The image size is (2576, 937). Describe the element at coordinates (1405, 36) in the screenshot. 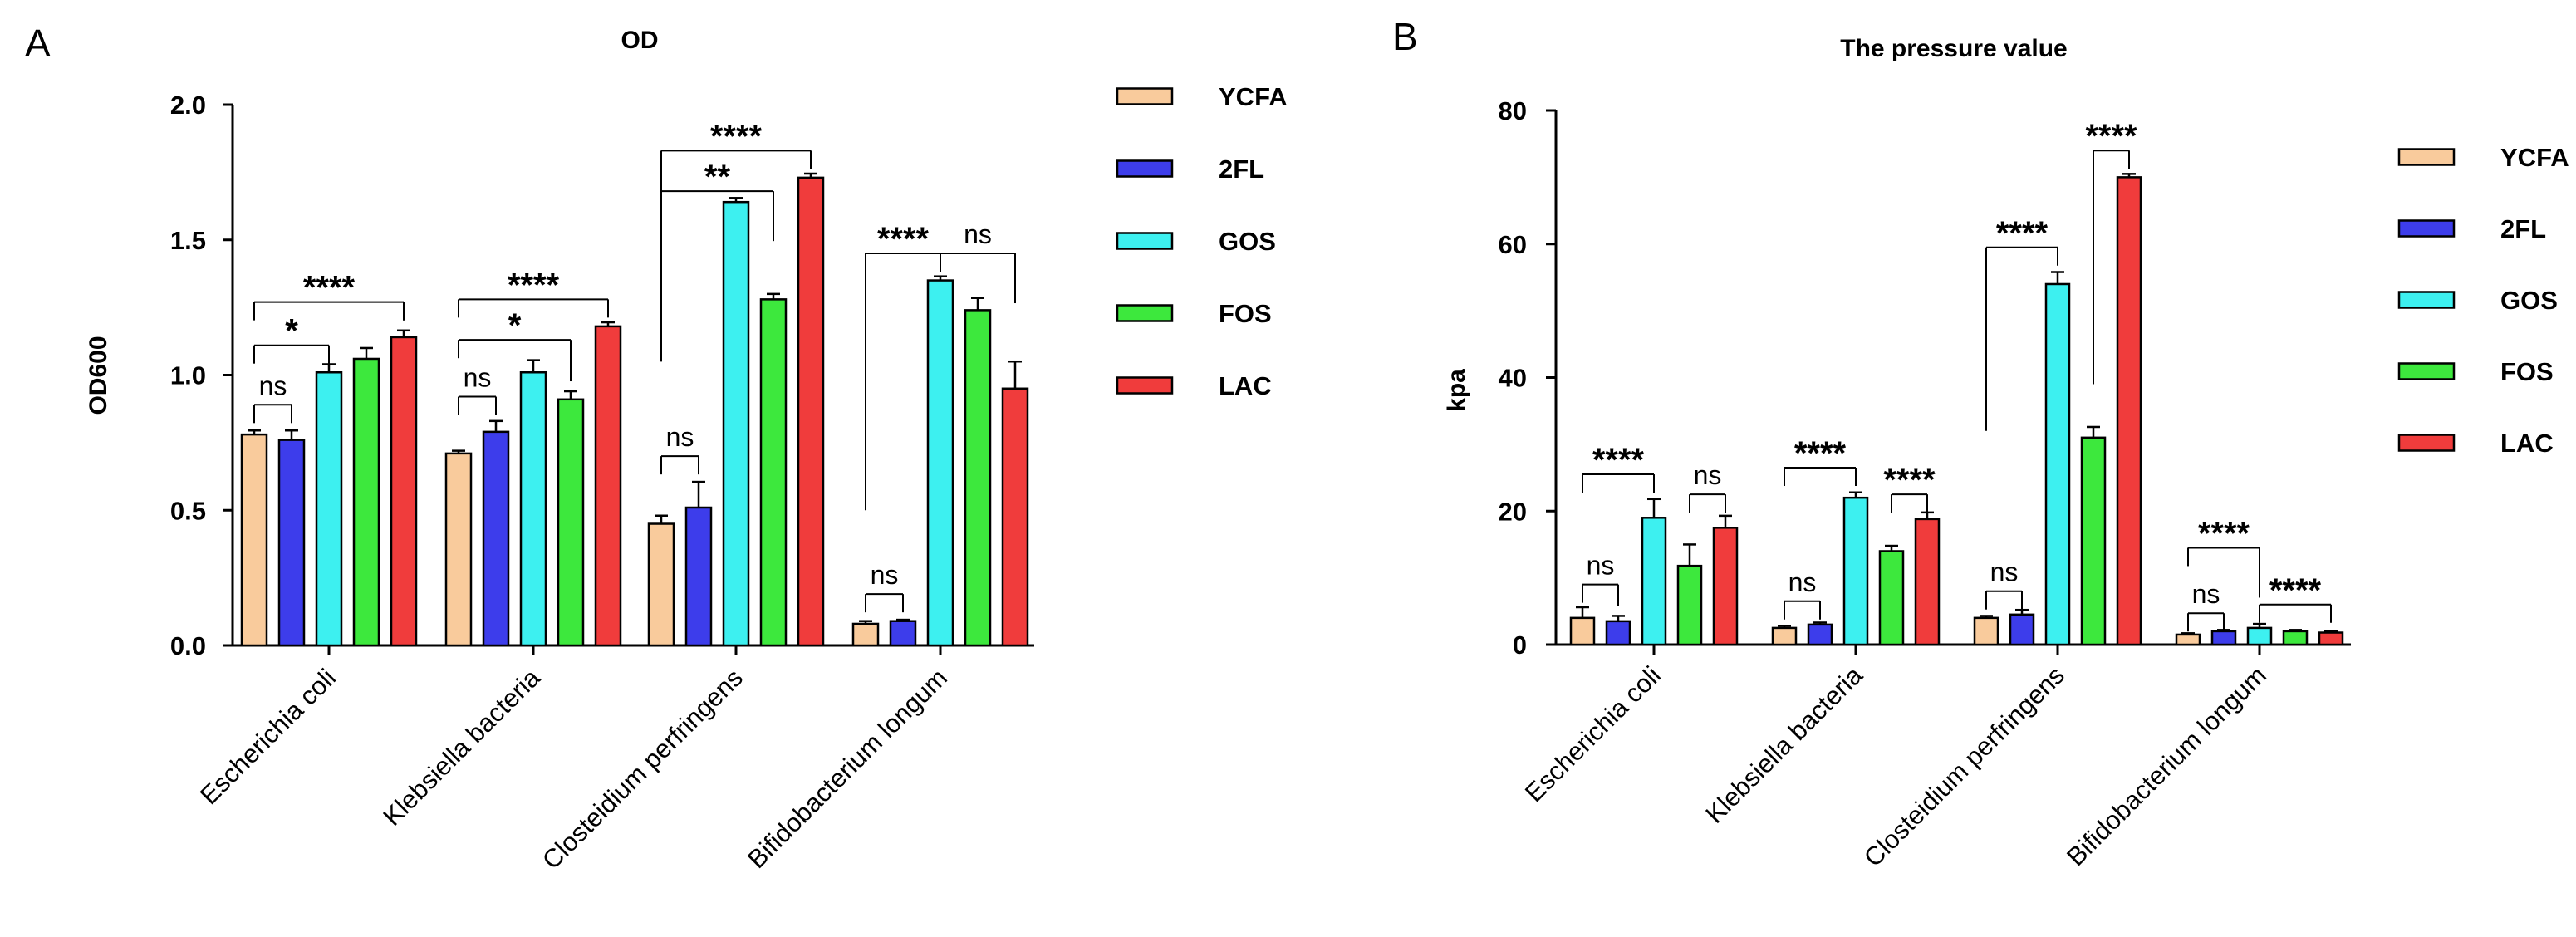

I see `panel-label: B` at that location.